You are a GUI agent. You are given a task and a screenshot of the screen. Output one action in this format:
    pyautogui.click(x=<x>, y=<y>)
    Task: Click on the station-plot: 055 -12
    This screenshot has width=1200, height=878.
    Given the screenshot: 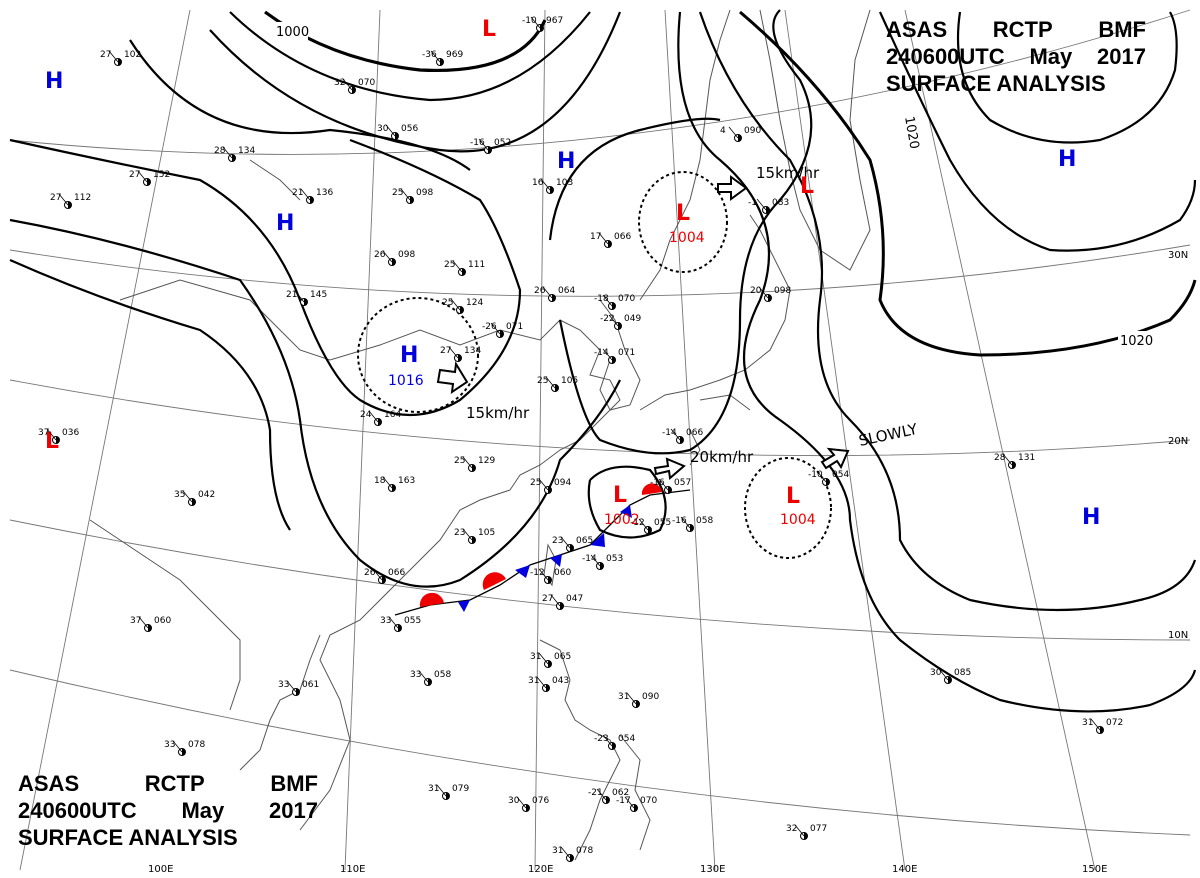 What is the action you would take?
    pyautogui.click(x=650, y=526)
    